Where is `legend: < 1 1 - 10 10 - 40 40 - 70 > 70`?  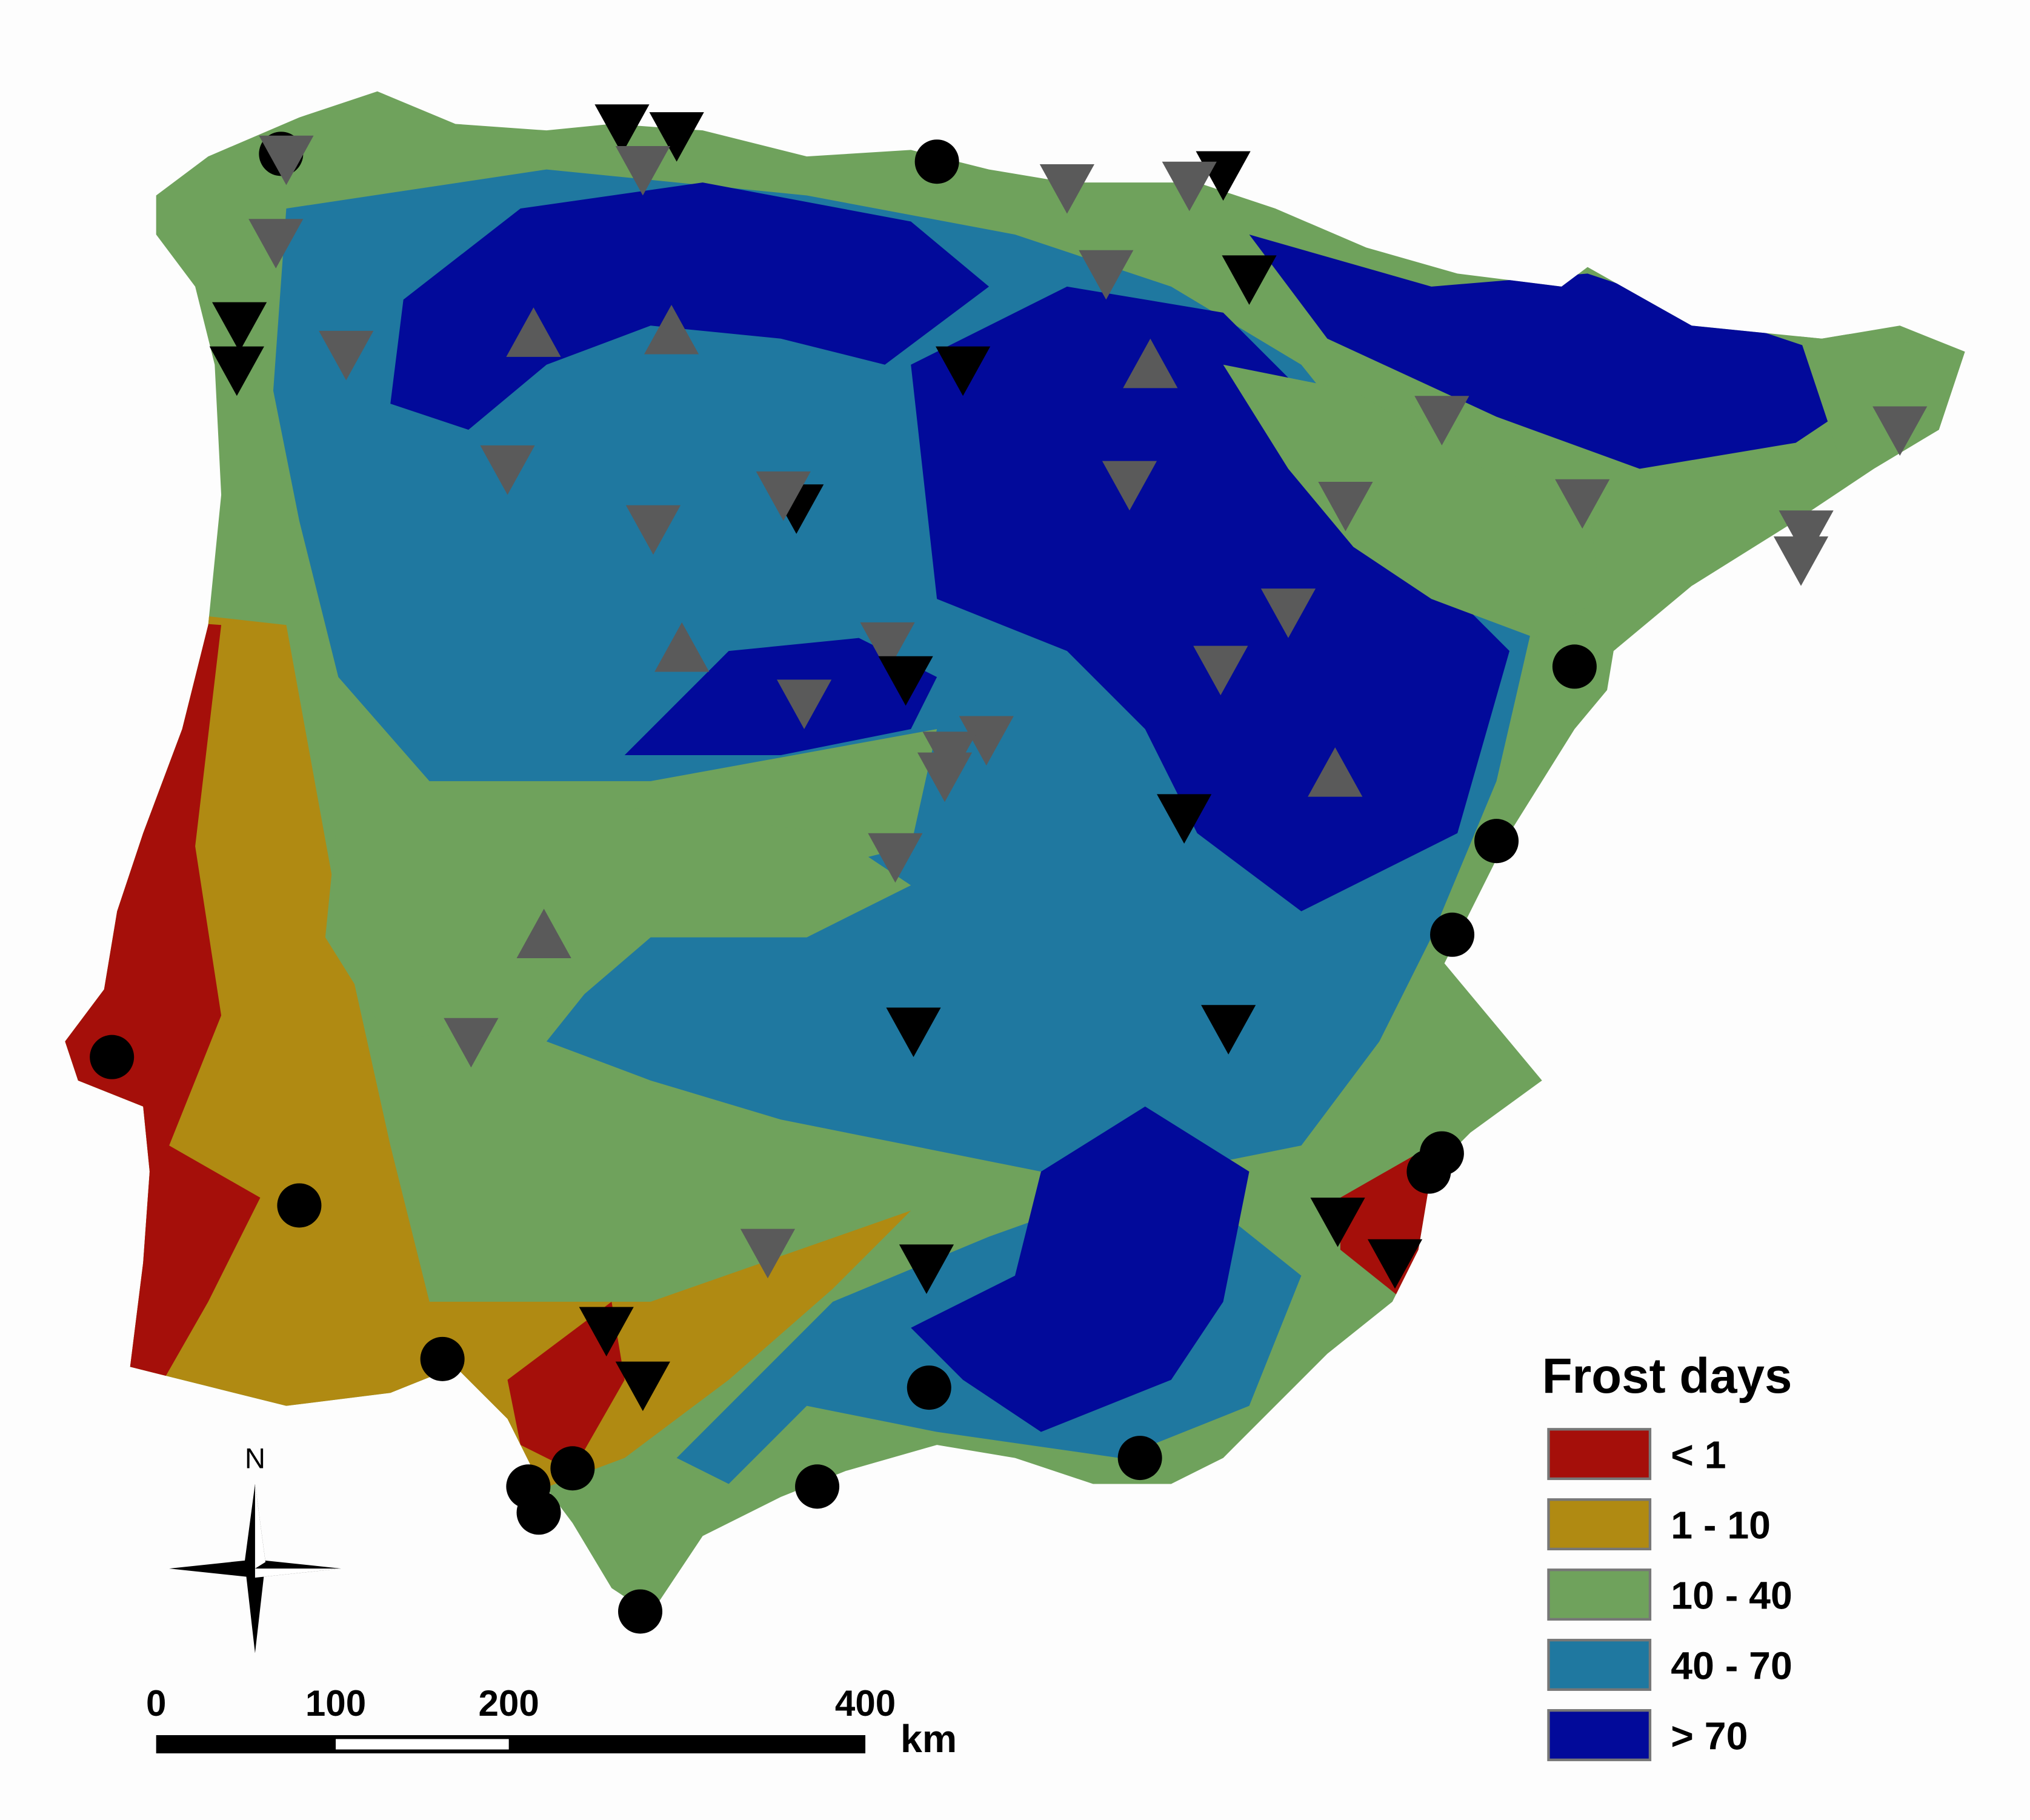 legend: < 1 1 - 10 10 - 40 40 - 70 > 70 is located at coordinates (1670, 1594).